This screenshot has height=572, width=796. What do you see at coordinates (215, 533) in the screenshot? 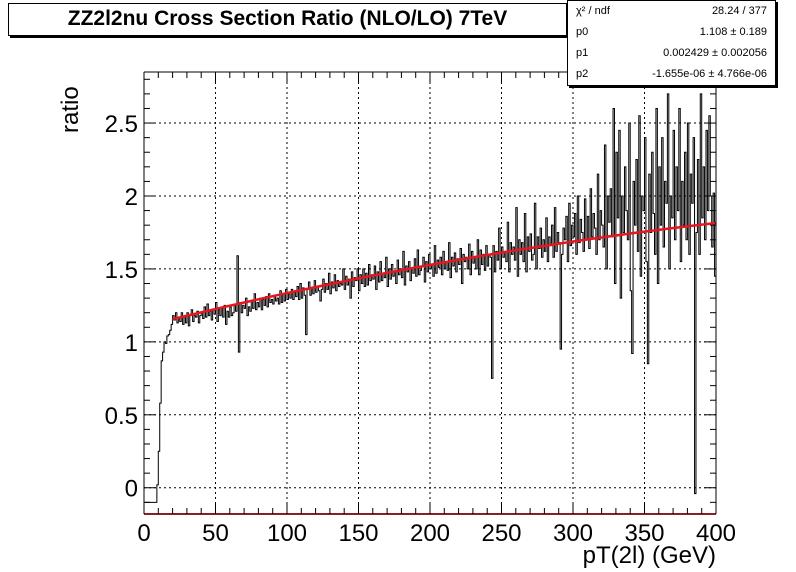
I see `x-tick-label-50: 50` at bounding box center [215, 533].